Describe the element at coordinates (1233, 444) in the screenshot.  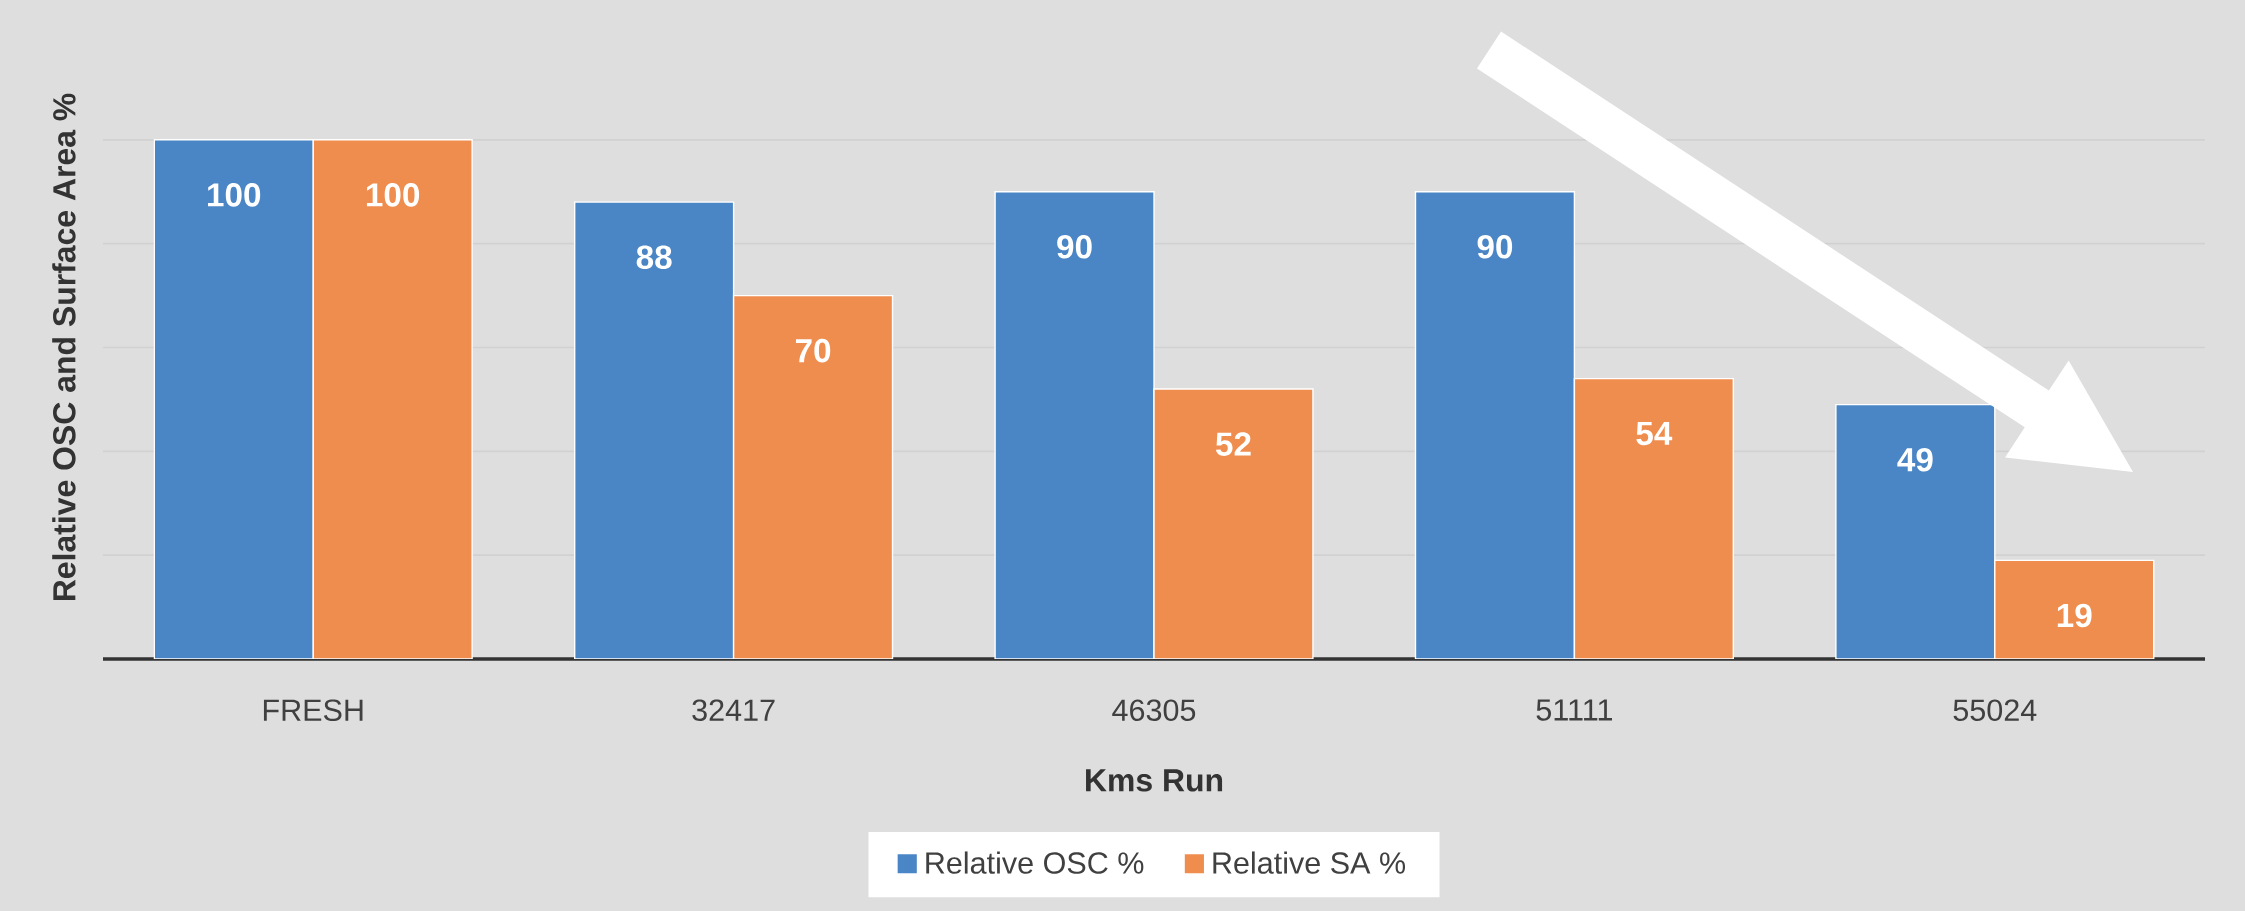
I see `data-label: 52` at that location.